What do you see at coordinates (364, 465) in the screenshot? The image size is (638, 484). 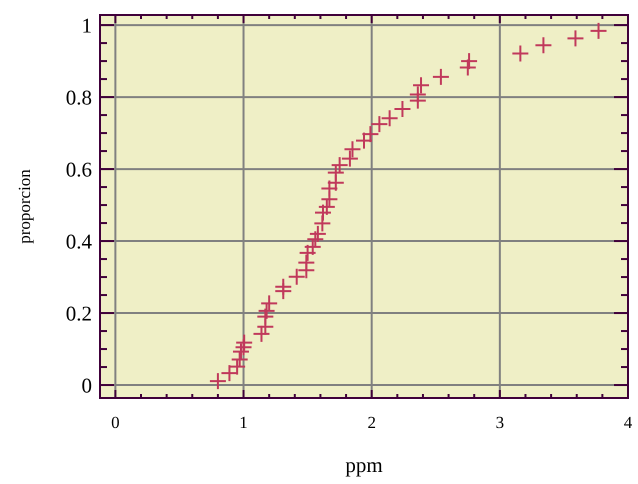 I see `x-axis-title: ppm` at bounding box center [364, 465].